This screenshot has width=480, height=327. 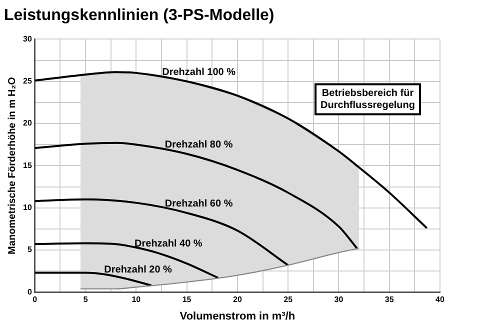 What do you see at coordinates (440, 299) in the screenshot?
I see `x-tick-label: 40` at bounding box center [440, 299].